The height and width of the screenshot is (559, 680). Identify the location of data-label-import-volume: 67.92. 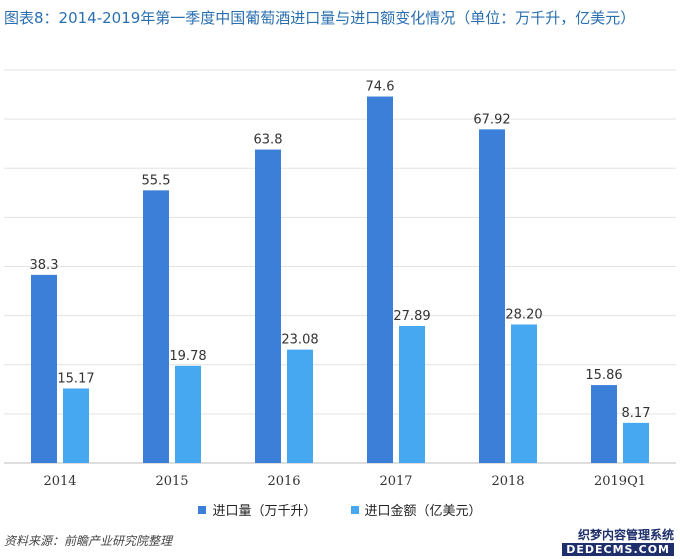
(491, 119).